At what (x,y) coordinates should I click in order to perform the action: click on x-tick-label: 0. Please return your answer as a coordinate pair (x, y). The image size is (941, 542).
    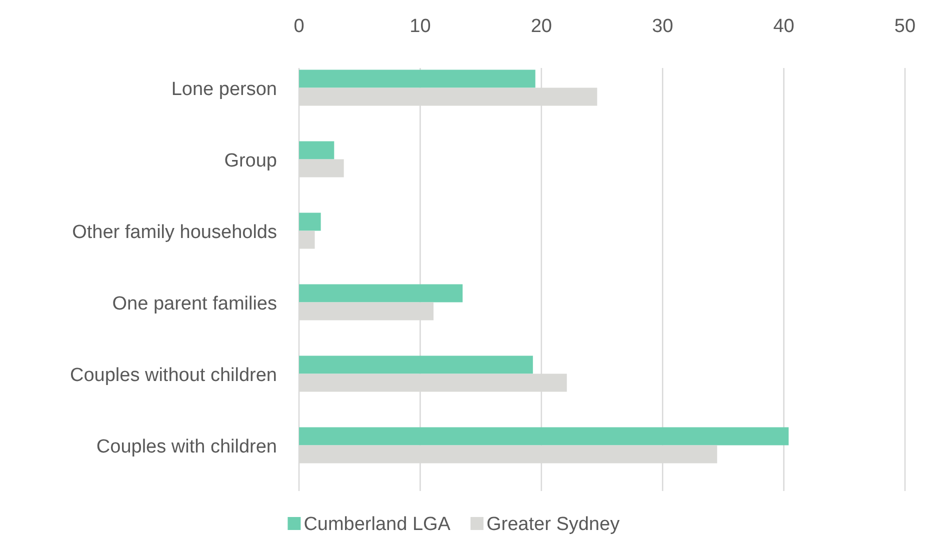
    Looking at the image, I should click on (299, 26).